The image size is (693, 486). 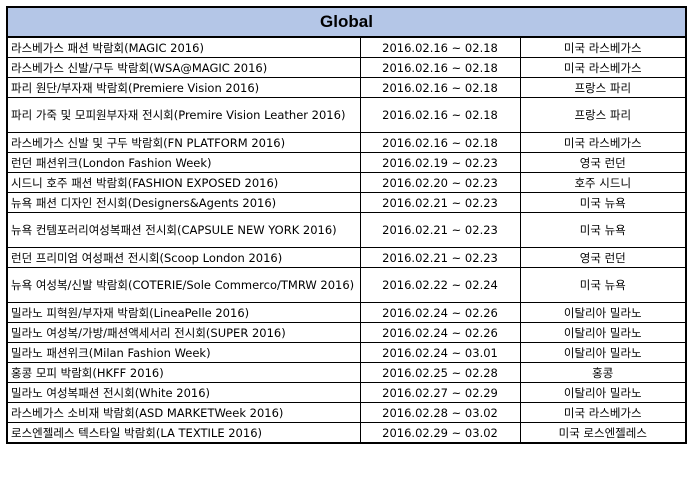 What do you see at coordinates (183, 433) in the screenshot?
I see `event-name: 로스엔젤레스 텍스타일 박람회(LA TEXTILE 2016)` at bounding box center [183, 433].